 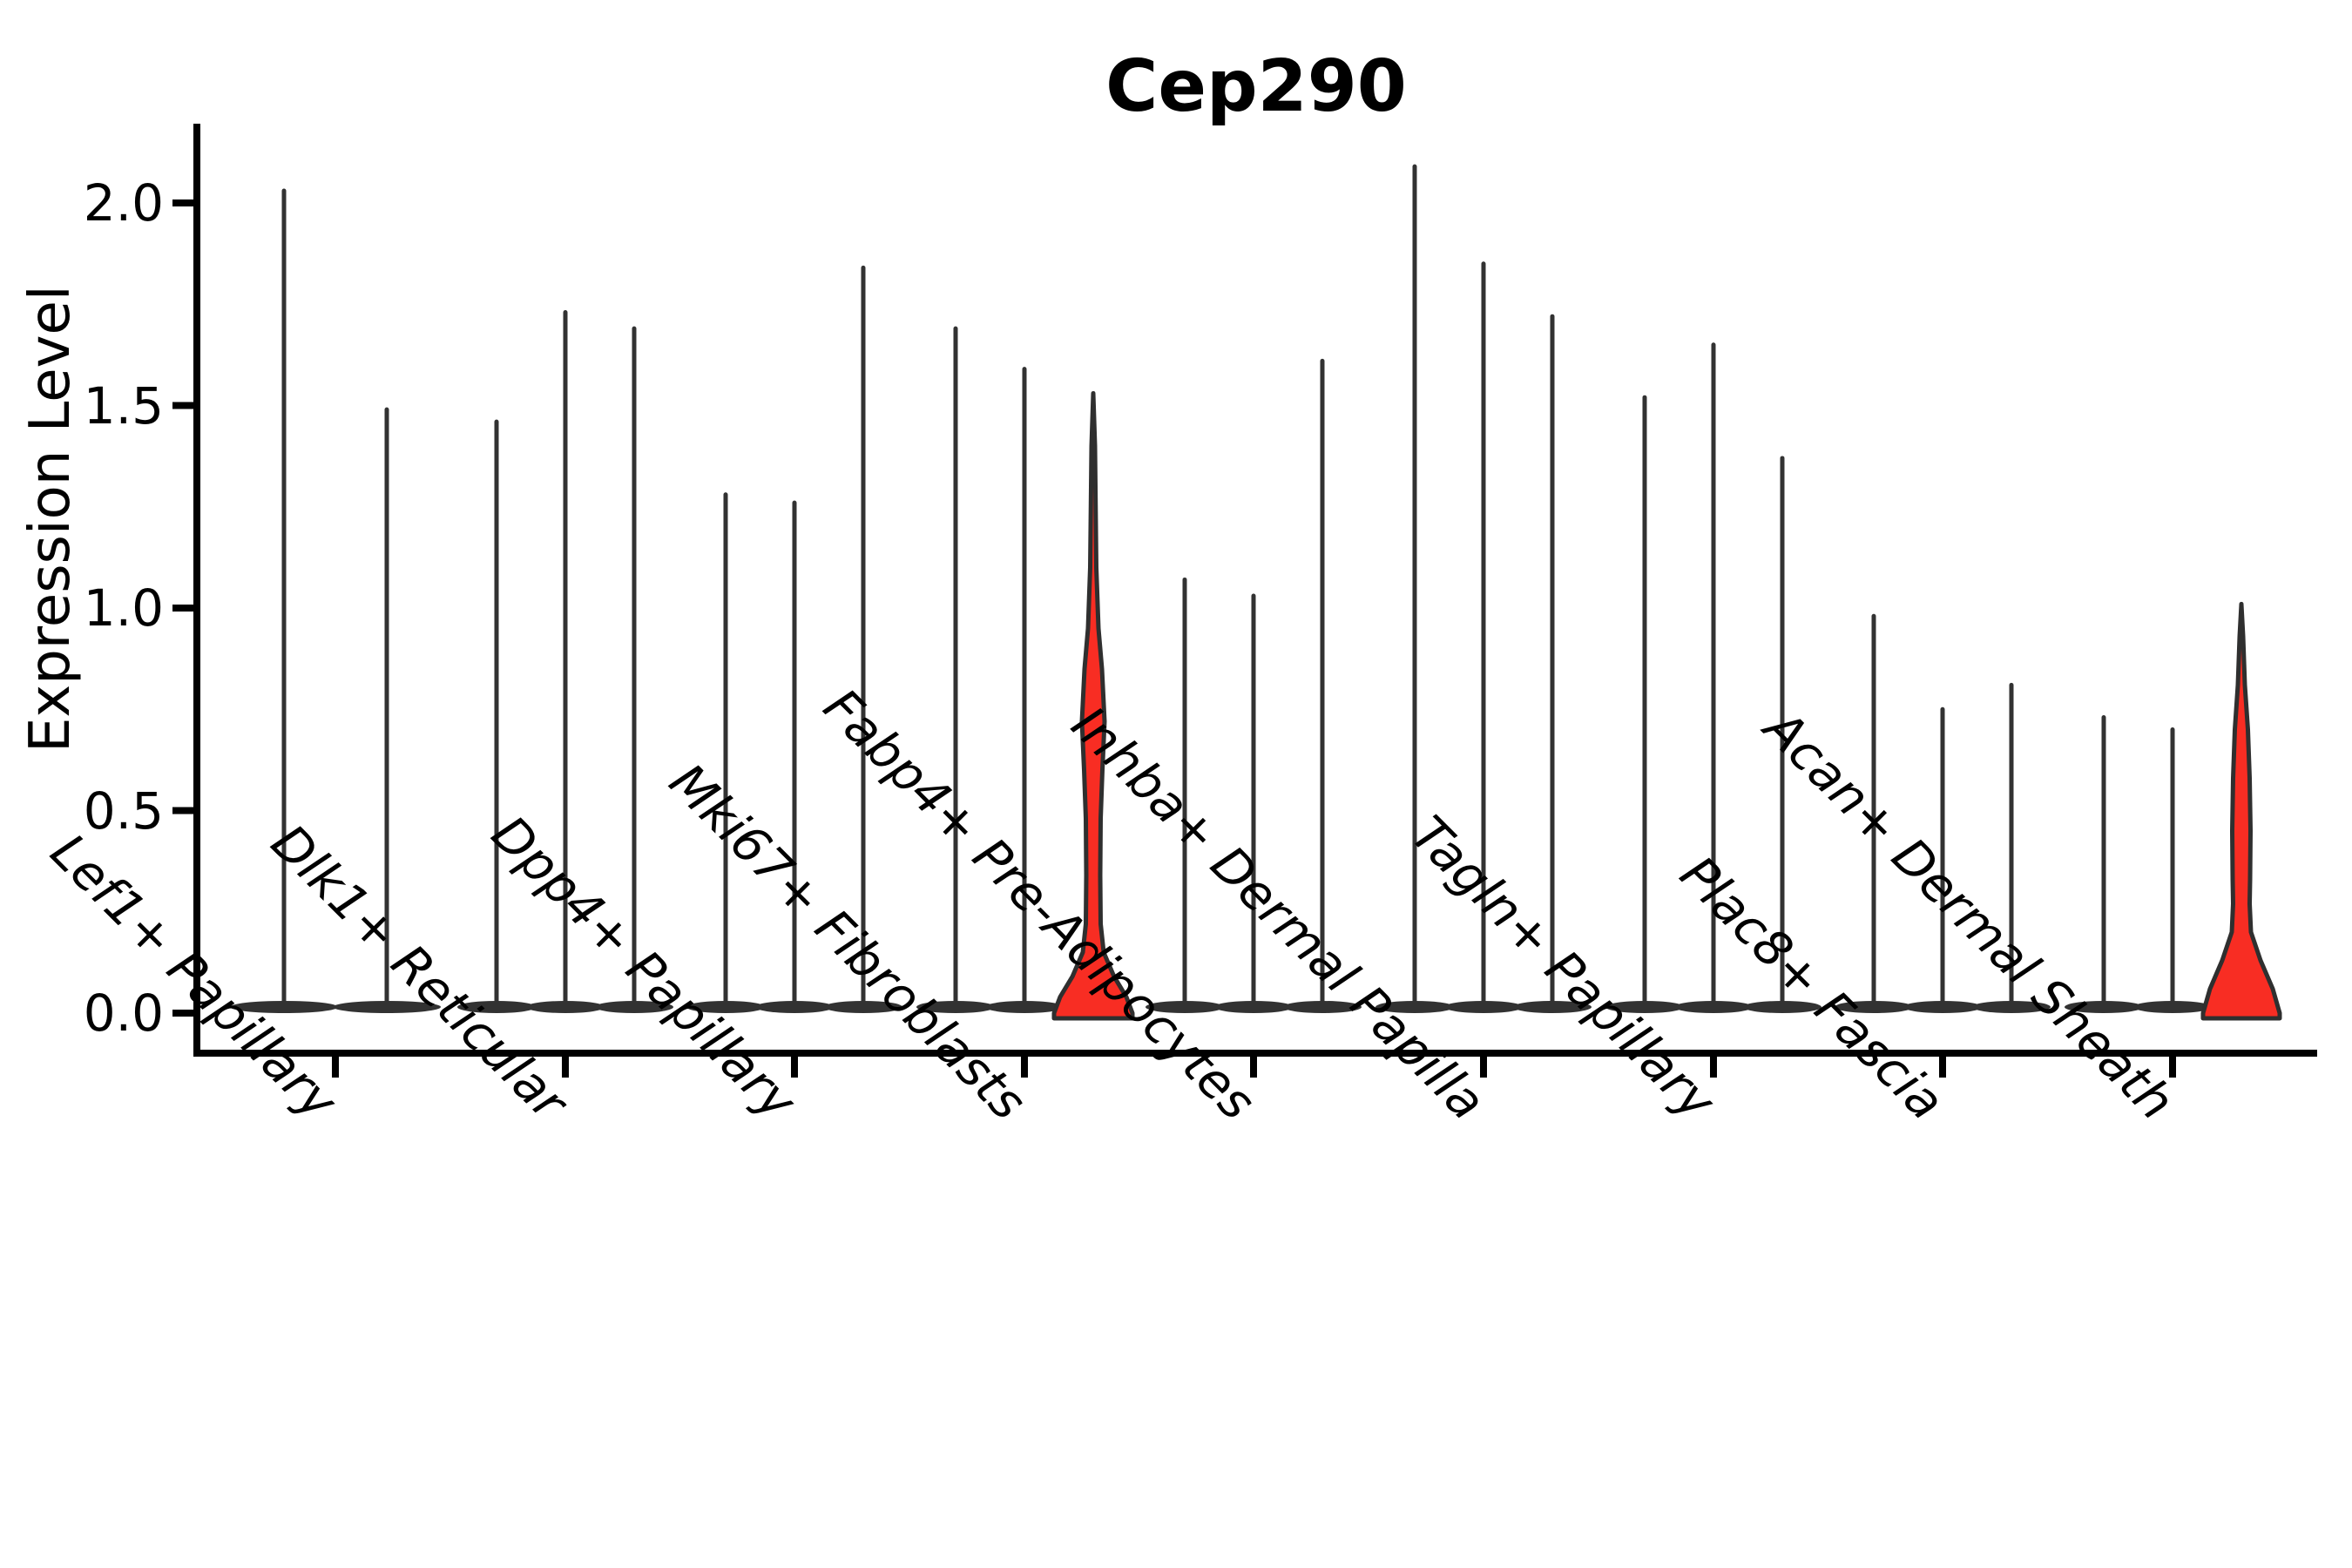 What do you see at coordinates (1256, 86) in the screenshot?
I see `chart-title: Cep290` at bounding box center [1256, 86].